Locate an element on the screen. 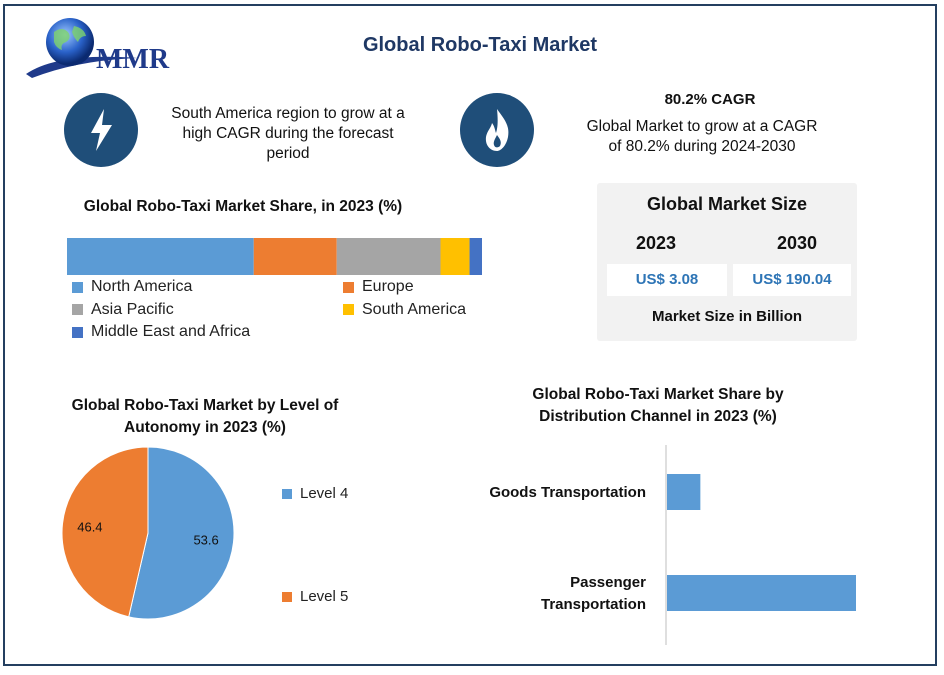 The height and width of the screenshot is (675, 944). pie-label-level-5: 46.4 is located at coordinates (89, 526).